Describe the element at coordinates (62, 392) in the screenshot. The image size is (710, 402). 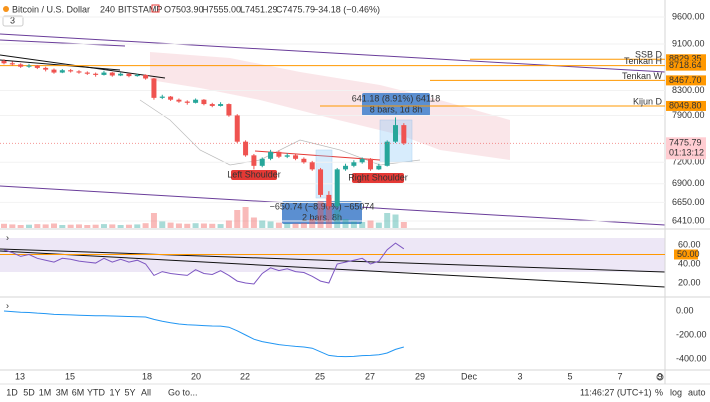
I see `range-button: 3M` at that location.